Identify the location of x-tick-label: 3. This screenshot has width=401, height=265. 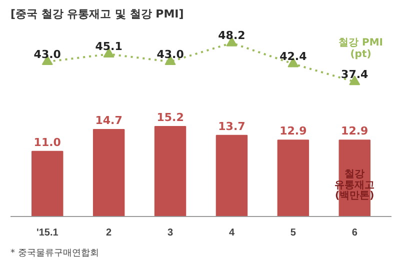
(170, 233).